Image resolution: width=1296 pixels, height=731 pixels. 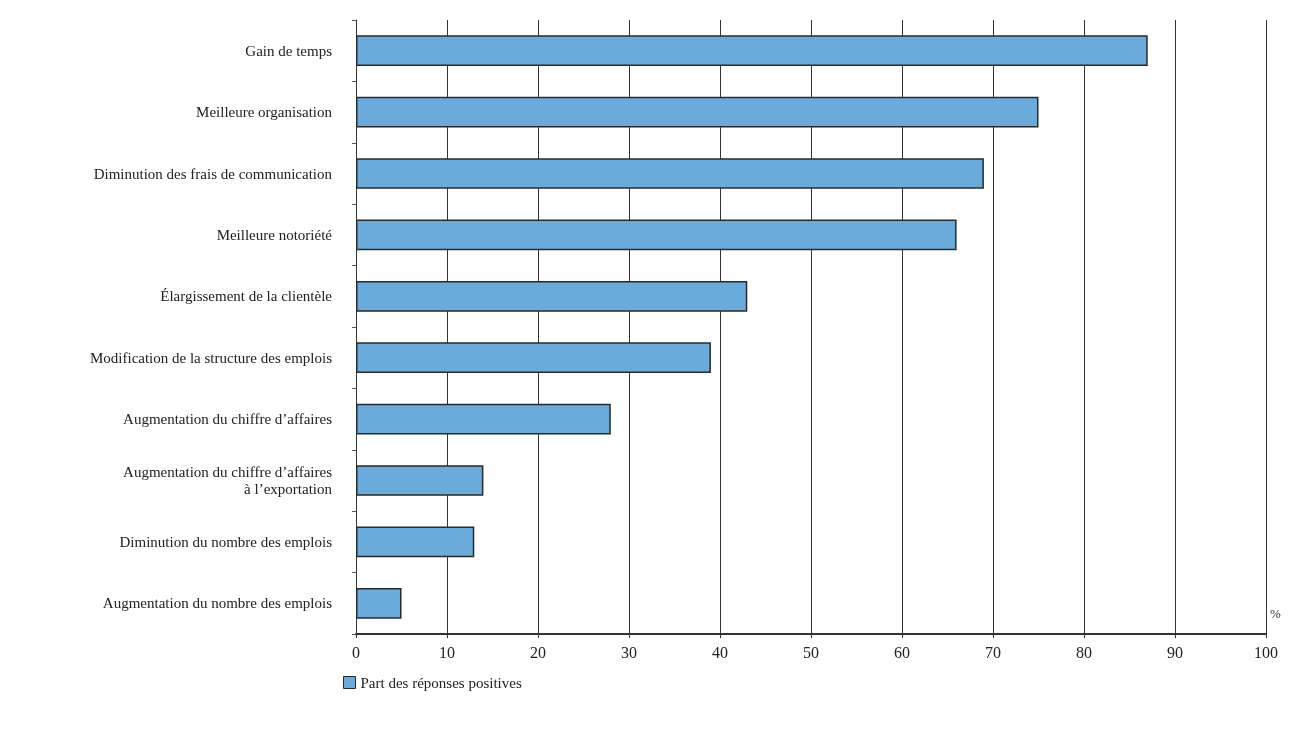 I want to click on x-tick-label: 100, so click(x=1266, y=652).